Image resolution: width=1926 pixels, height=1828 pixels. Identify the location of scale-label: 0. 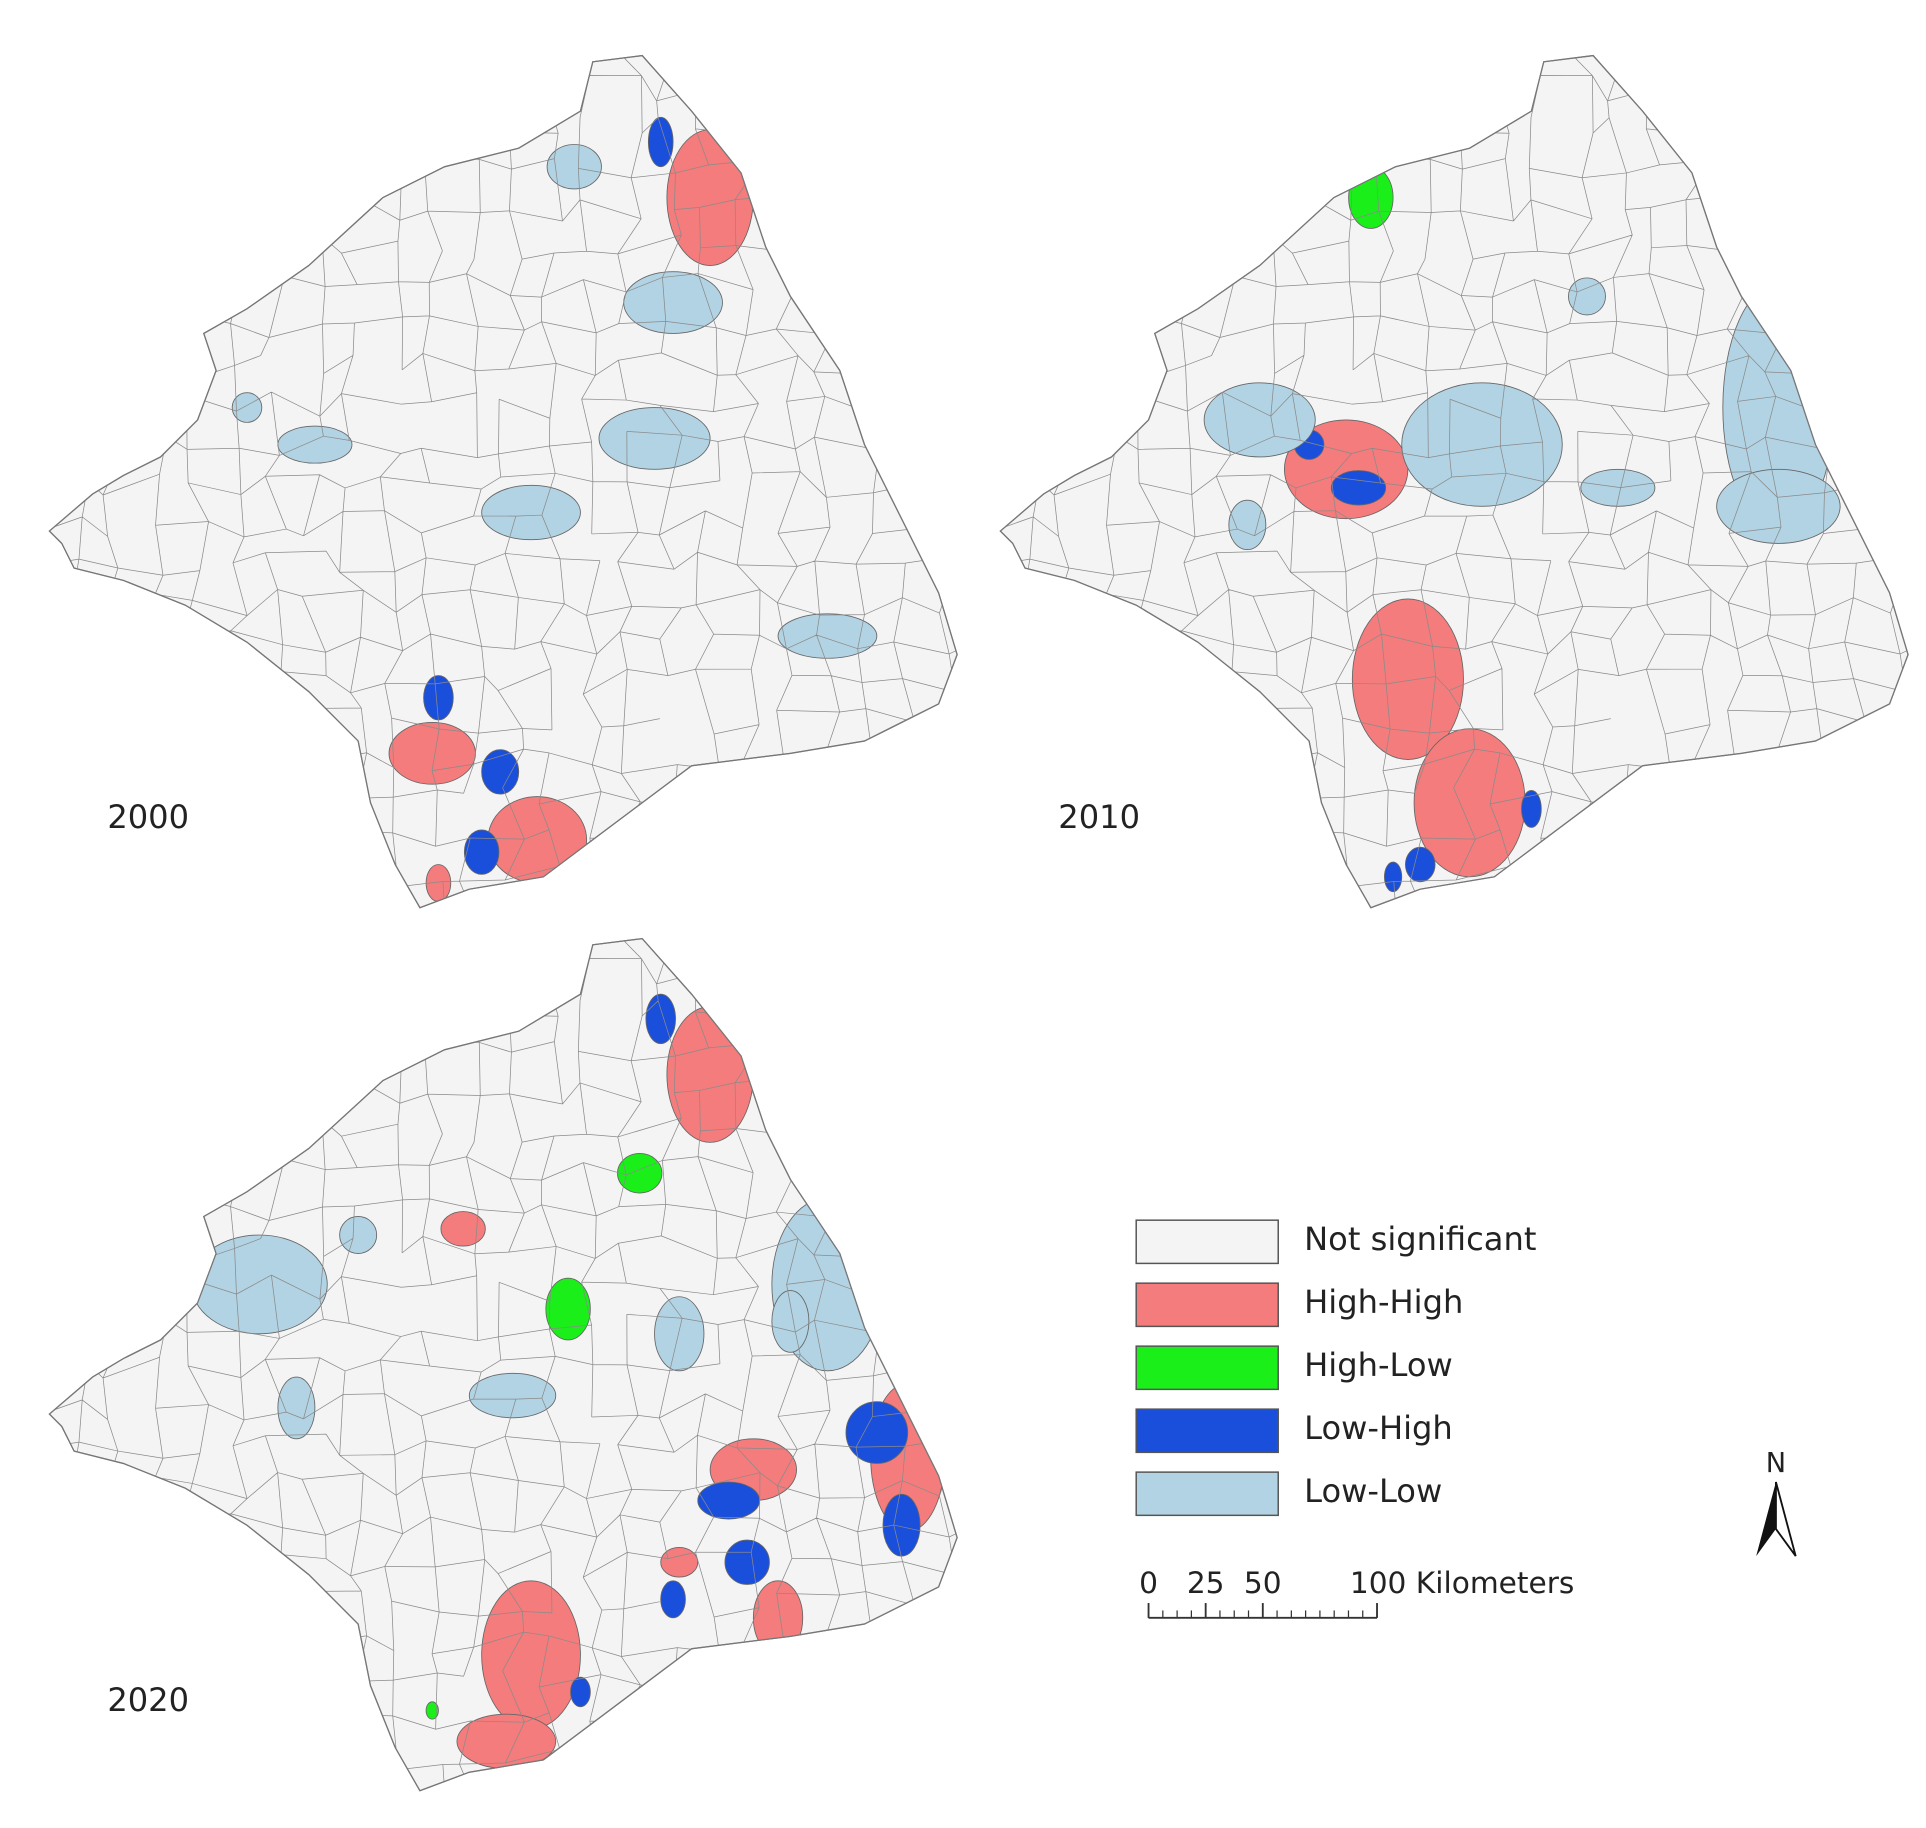
(1148, 1582).